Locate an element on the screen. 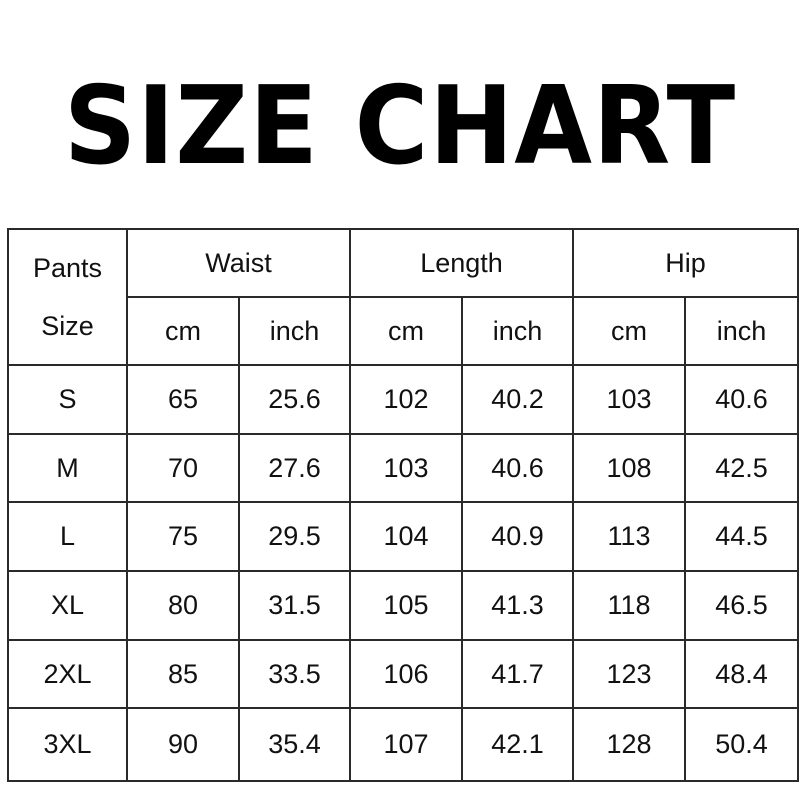 The image size is (800, 800). table-row: S 65 25.6 102 40.2 103 40.6 is located at coordinates (403, 399).